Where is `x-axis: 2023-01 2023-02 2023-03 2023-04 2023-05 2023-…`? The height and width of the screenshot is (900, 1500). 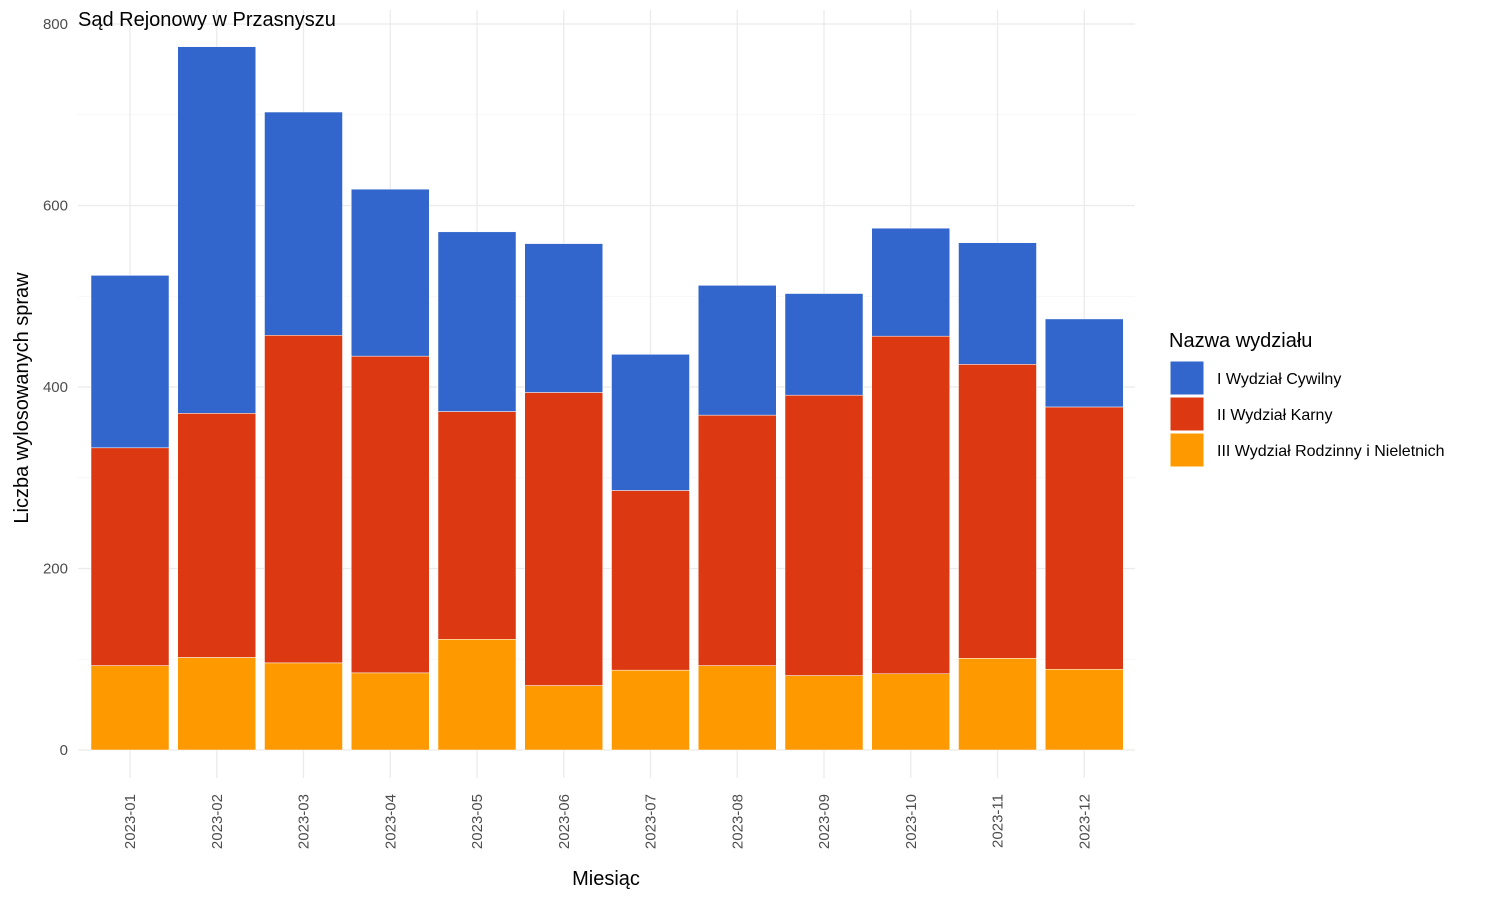 x-axis: 2023-01 2023-02 2023-03 2023-04 2023-05 2023-… is located at coordinates (607, 821).